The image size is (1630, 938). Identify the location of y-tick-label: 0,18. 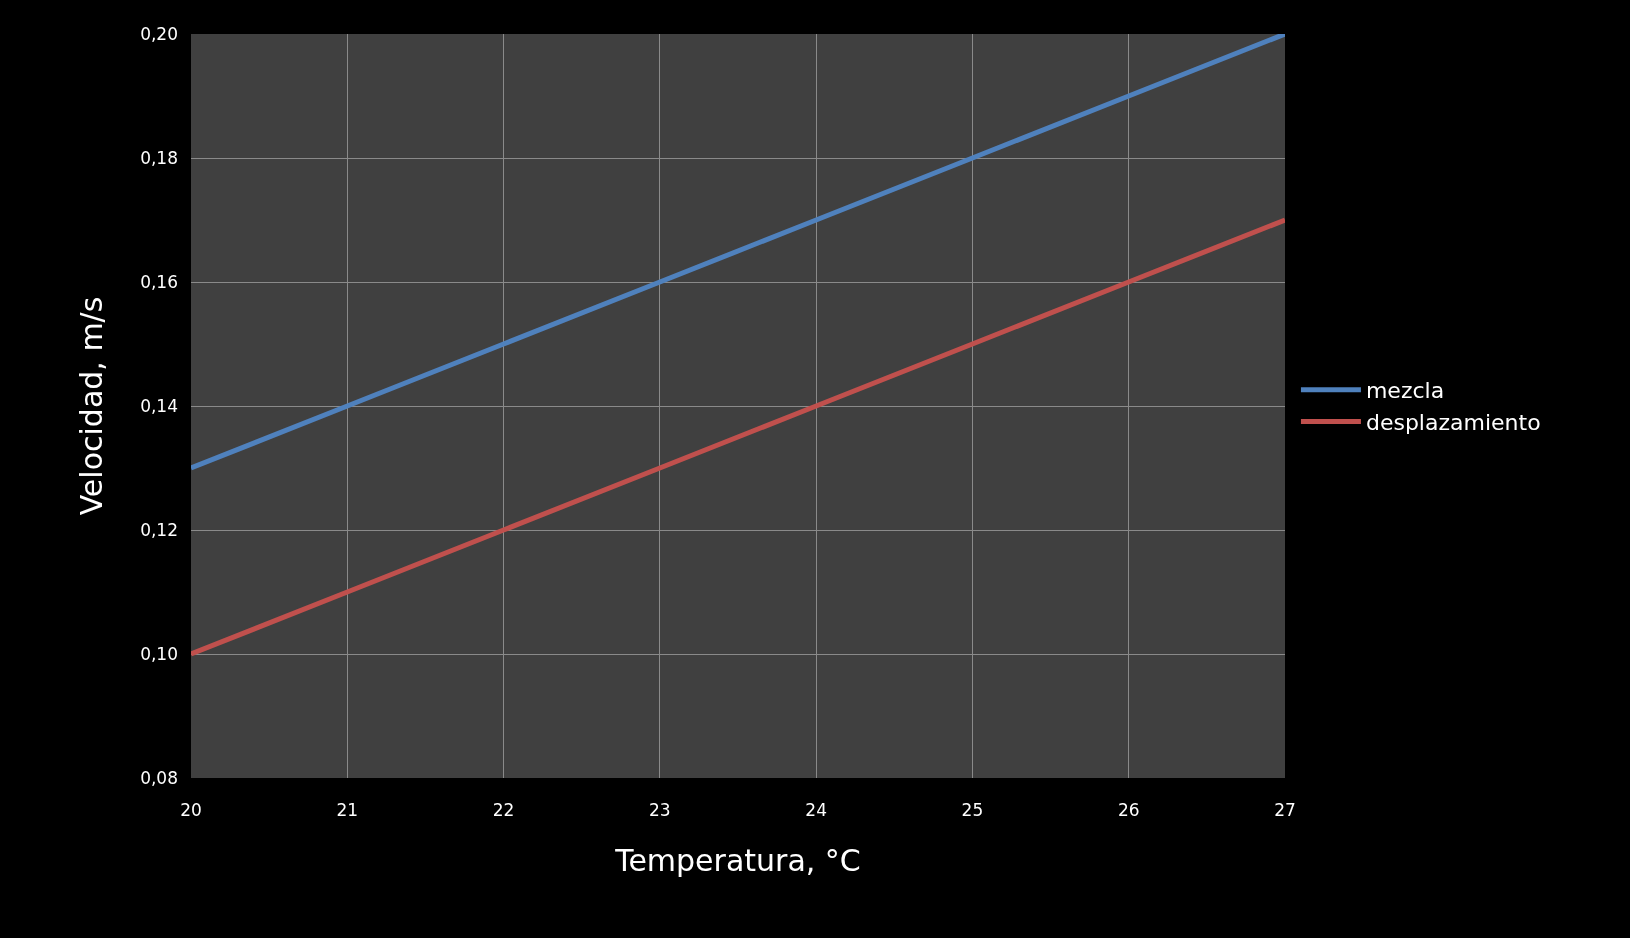
(159, 157).